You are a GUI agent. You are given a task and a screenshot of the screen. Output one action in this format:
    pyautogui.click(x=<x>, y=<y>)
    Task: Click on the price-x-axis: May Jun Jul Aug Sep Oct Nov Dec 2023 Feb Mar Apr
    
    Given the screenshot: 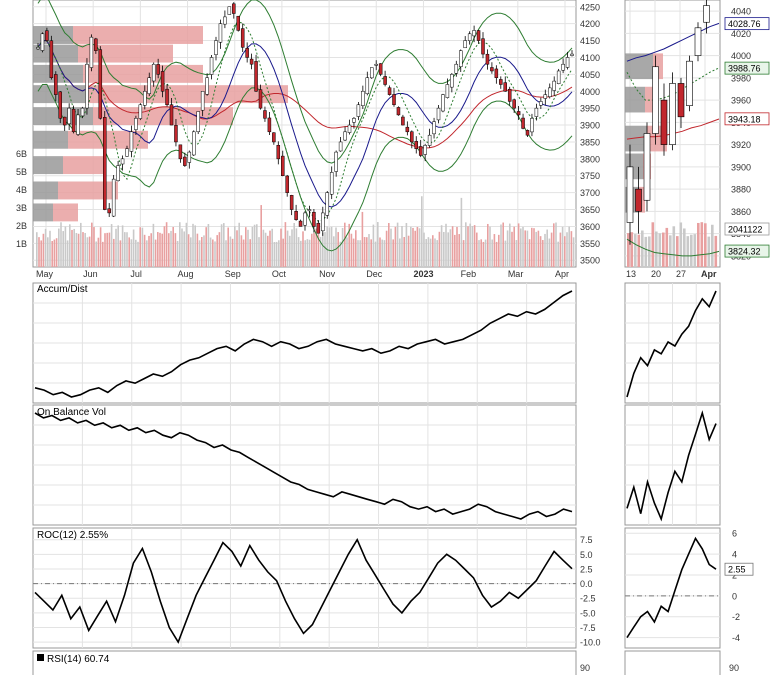 What is the action you would take?
    pyautogui.click(x=302, y=274)
    